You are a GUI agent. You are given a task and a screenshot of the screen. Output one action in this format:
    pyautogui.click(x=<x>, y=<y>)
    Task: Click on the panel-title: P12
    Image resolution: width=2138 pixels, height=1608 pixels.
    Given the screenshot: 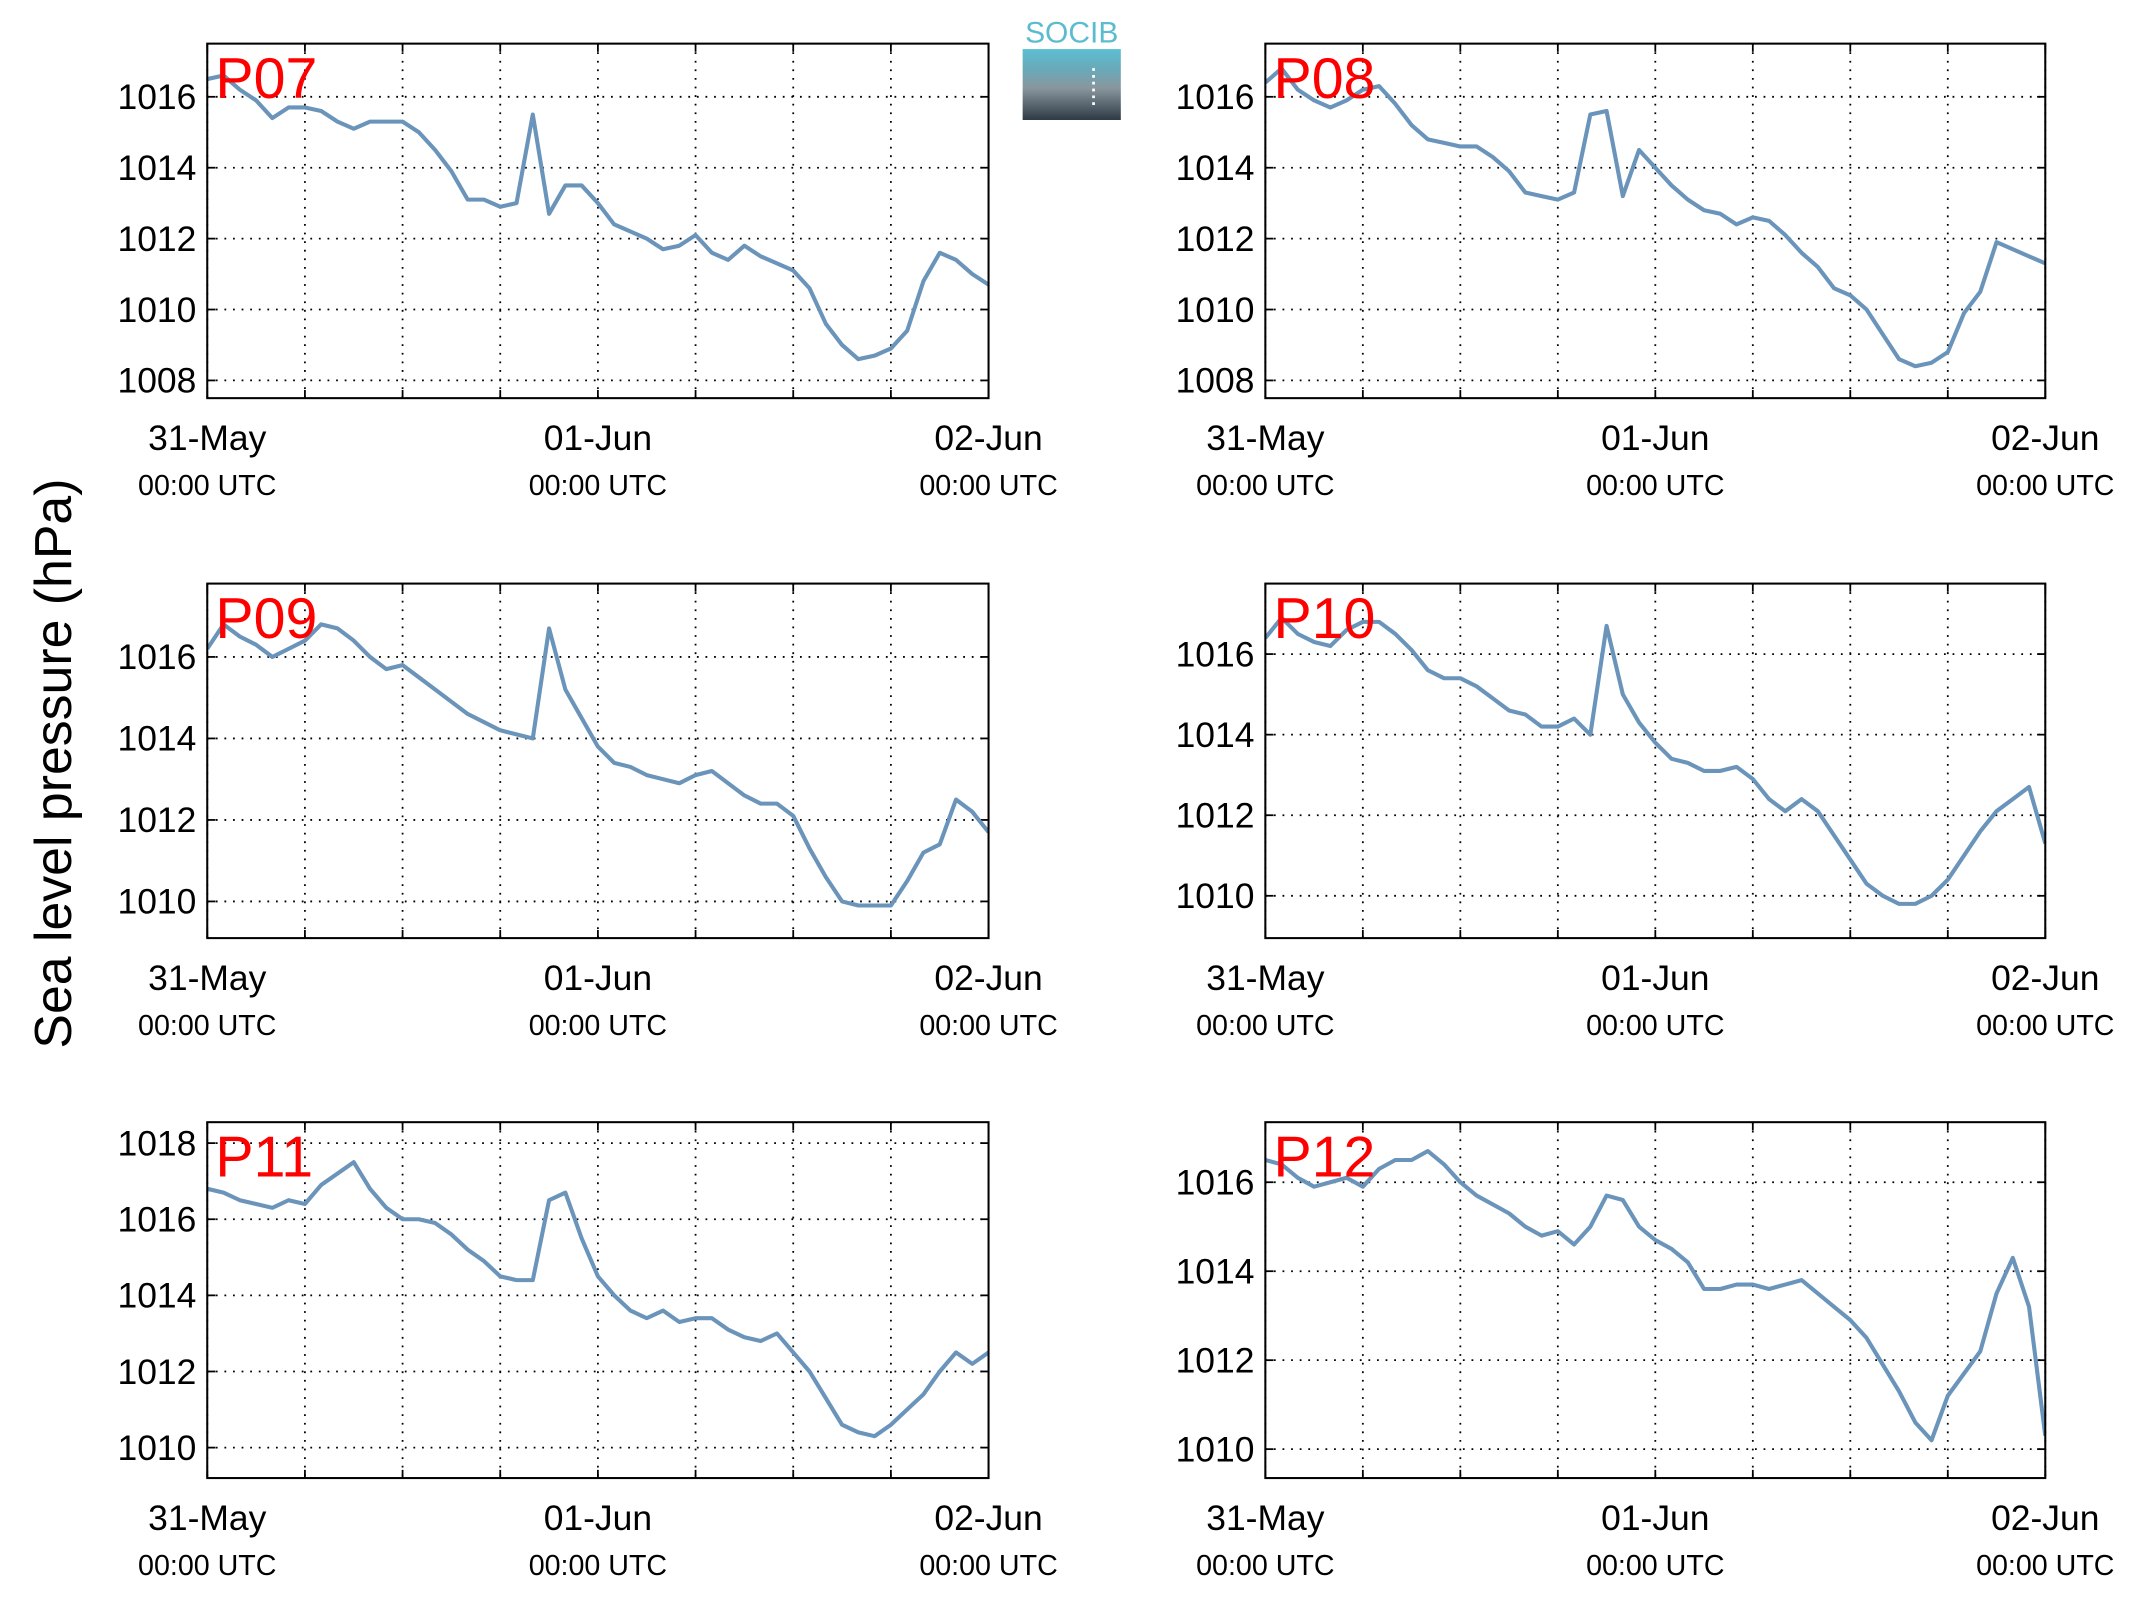 What is the action you would take?
    pyautogui.click(x=1325, y=1158)
    